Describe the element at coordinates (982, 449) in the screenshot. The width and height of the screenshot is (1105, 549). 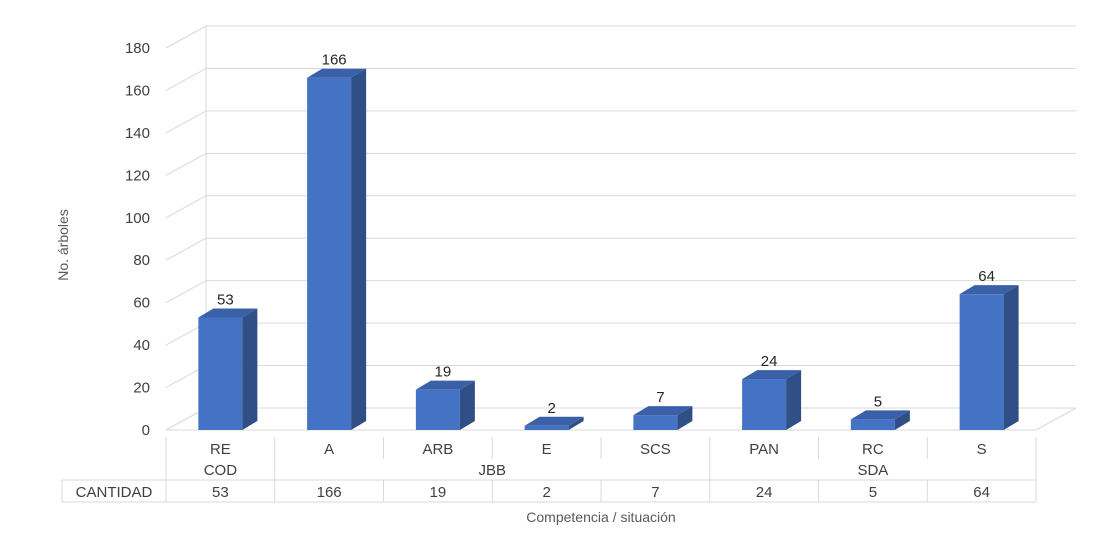
I see `x-tick-label: S` at that location.